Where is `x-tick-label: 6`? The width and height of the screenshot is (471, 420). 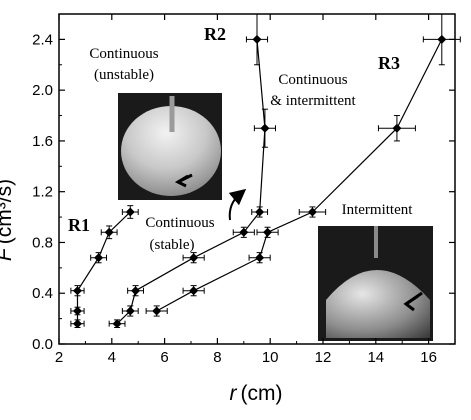
x-tick-label: 6 is located at coordinates (164, 357).